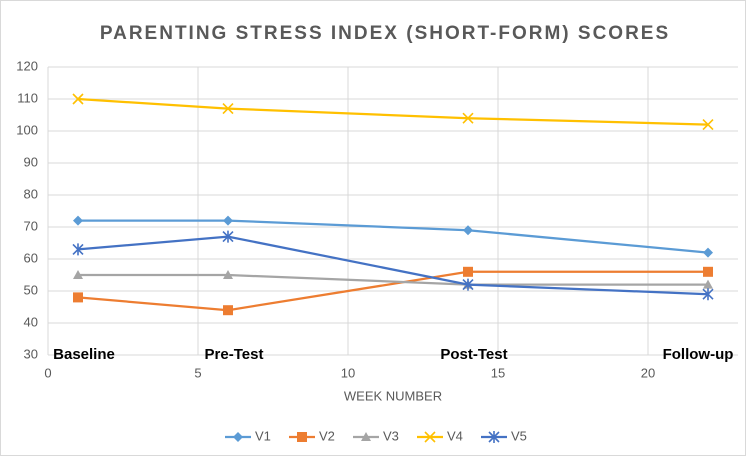 The width and height of the screenshot is (751, 457). What do you see at coordinates (248, 435) in the screenshot?
I see `legend-item: V1` at bounding box center [248, 435].